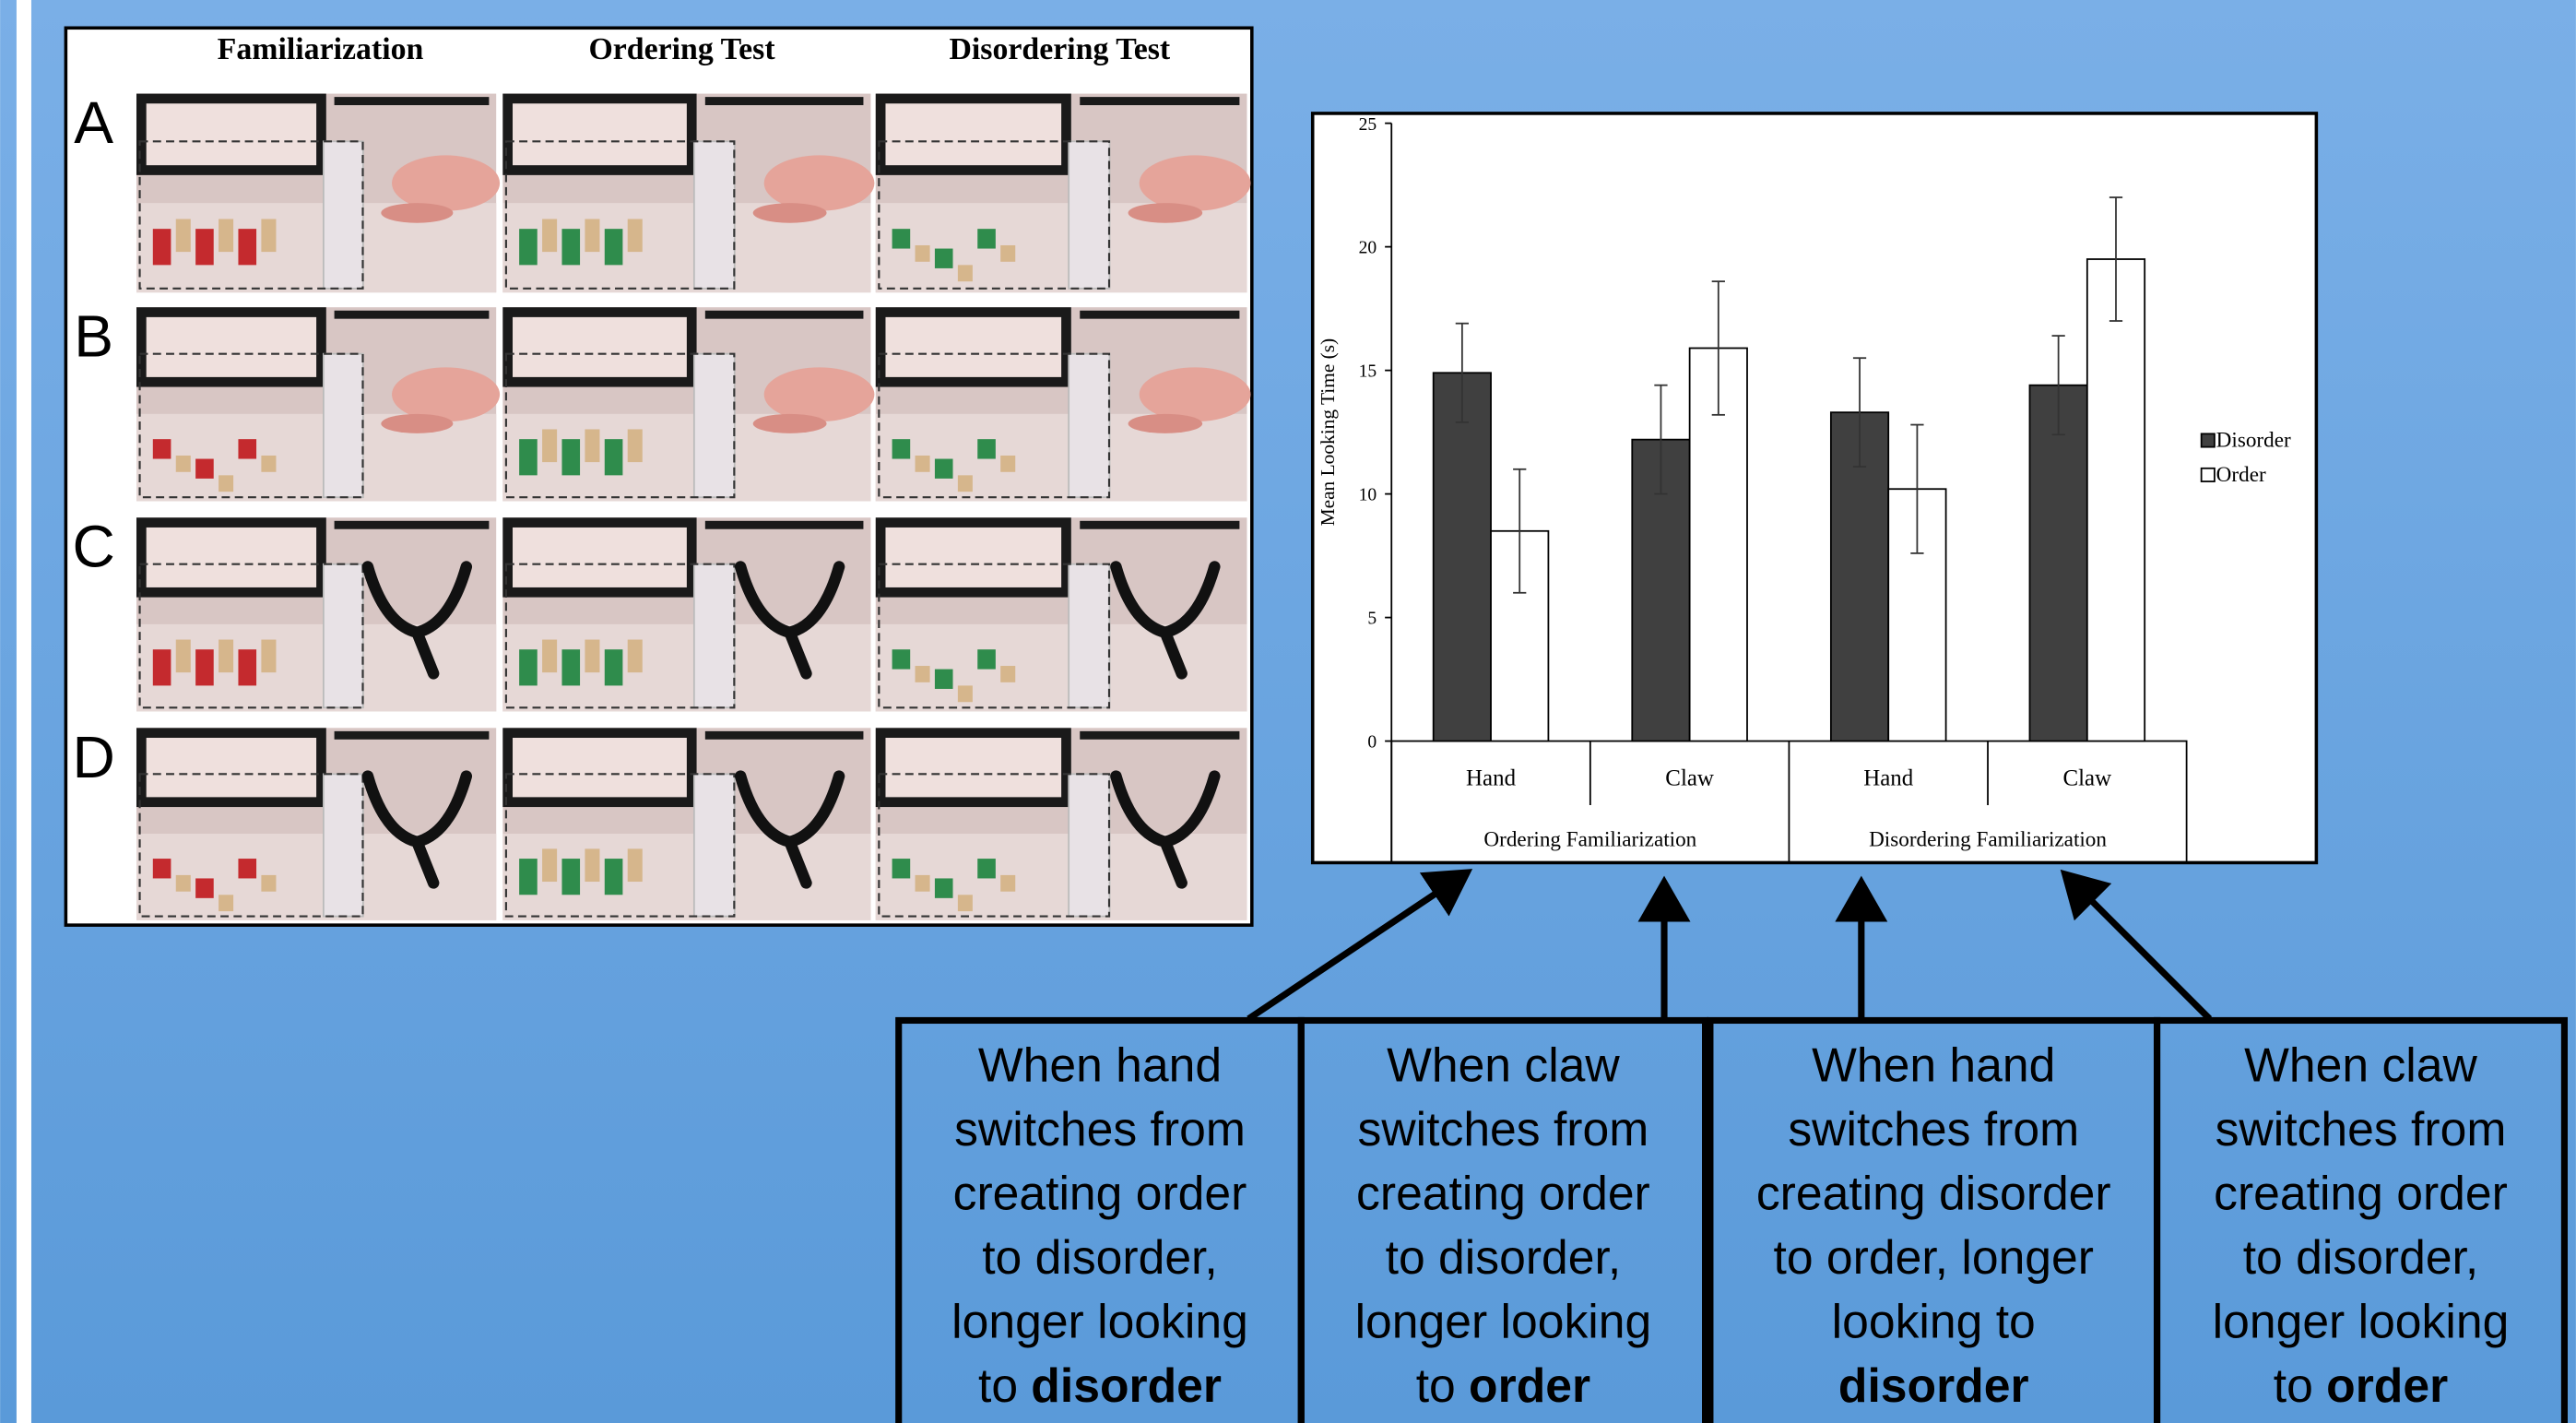  Describe the element at coordinates (1589, 840) in the screenshot. I see `group-label: Ordering Familiarization` at that location.